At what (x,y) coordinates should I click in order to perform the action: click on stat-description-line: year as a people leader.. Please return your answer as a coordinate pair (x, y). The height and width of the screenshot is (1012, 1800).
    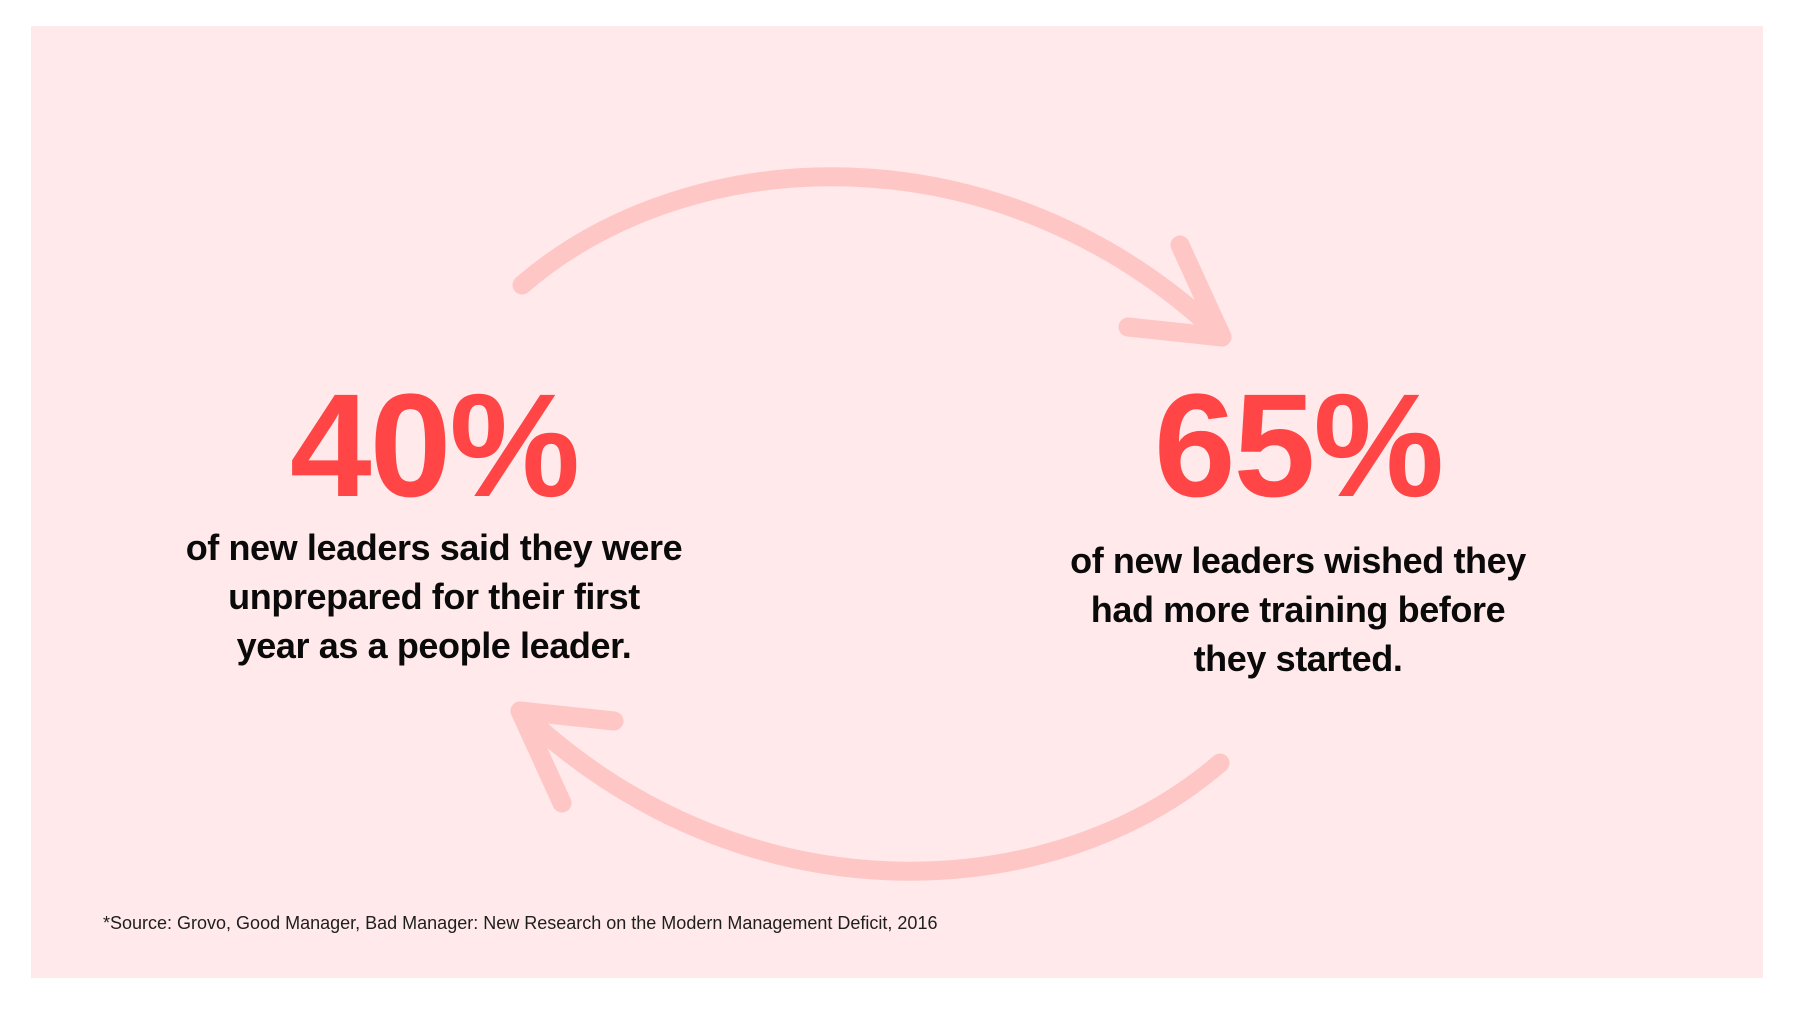
    Looking at the image, I should click on (434, 645).